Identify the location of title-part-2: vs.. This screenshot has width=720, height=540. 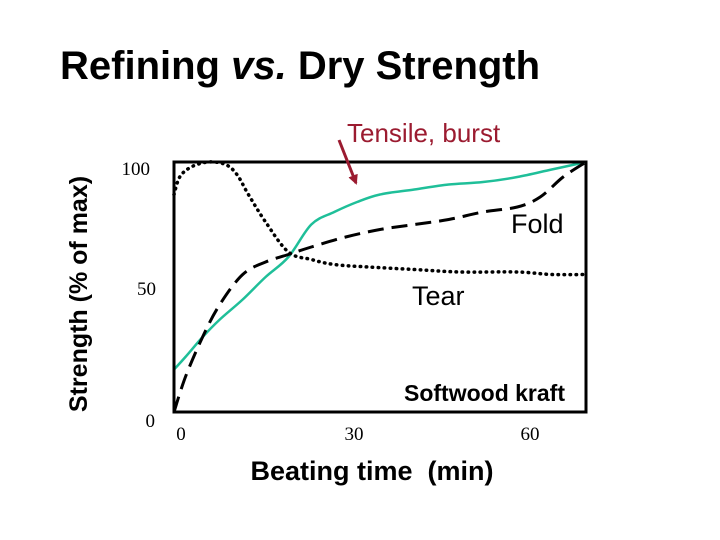
(259, 66).